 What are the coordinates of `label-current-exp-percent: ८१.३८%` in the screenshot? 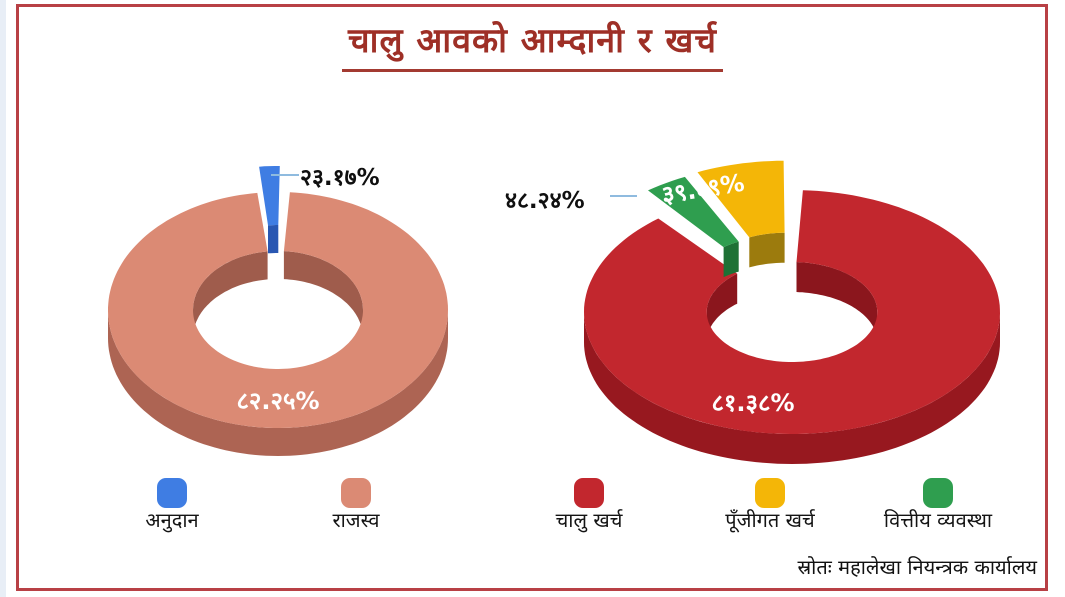 It's located at (753, 403).